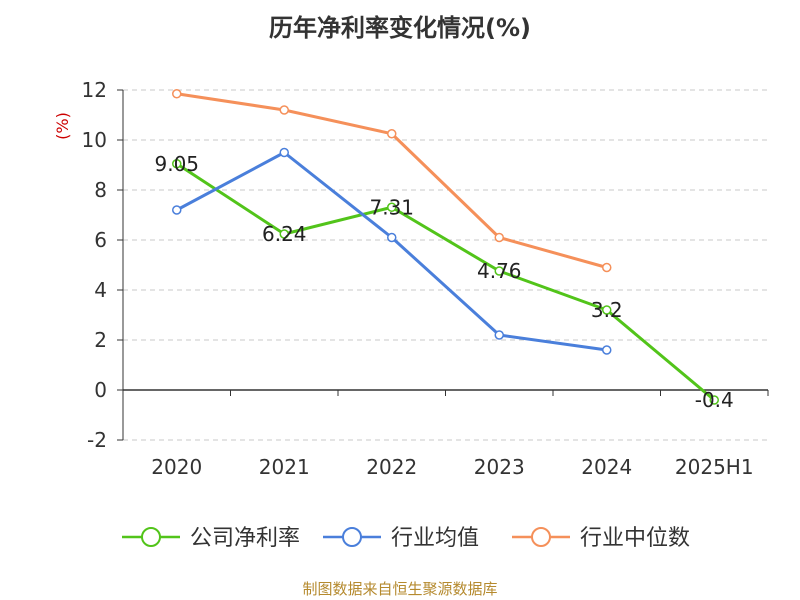  What do you see at coordinates (94, 140) in the screenshot?
I see `y-tick-label: 10` at bounding box center [94, 140].